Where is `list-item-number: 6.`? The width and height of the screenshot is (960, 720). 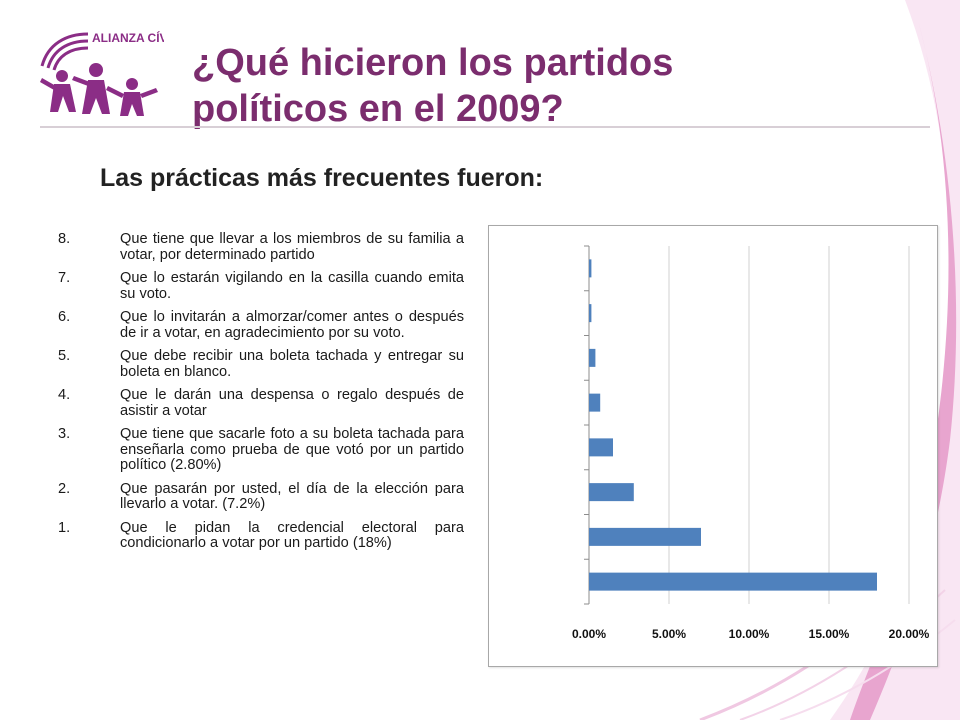 list-item-number: 6. is located at coordinates (64, 317).